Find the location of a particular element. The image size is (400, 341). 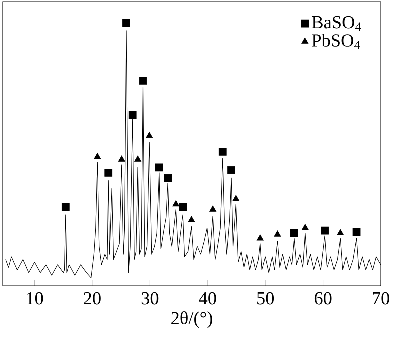

x-tick-label: 20 is located at coordinates (92, 298).